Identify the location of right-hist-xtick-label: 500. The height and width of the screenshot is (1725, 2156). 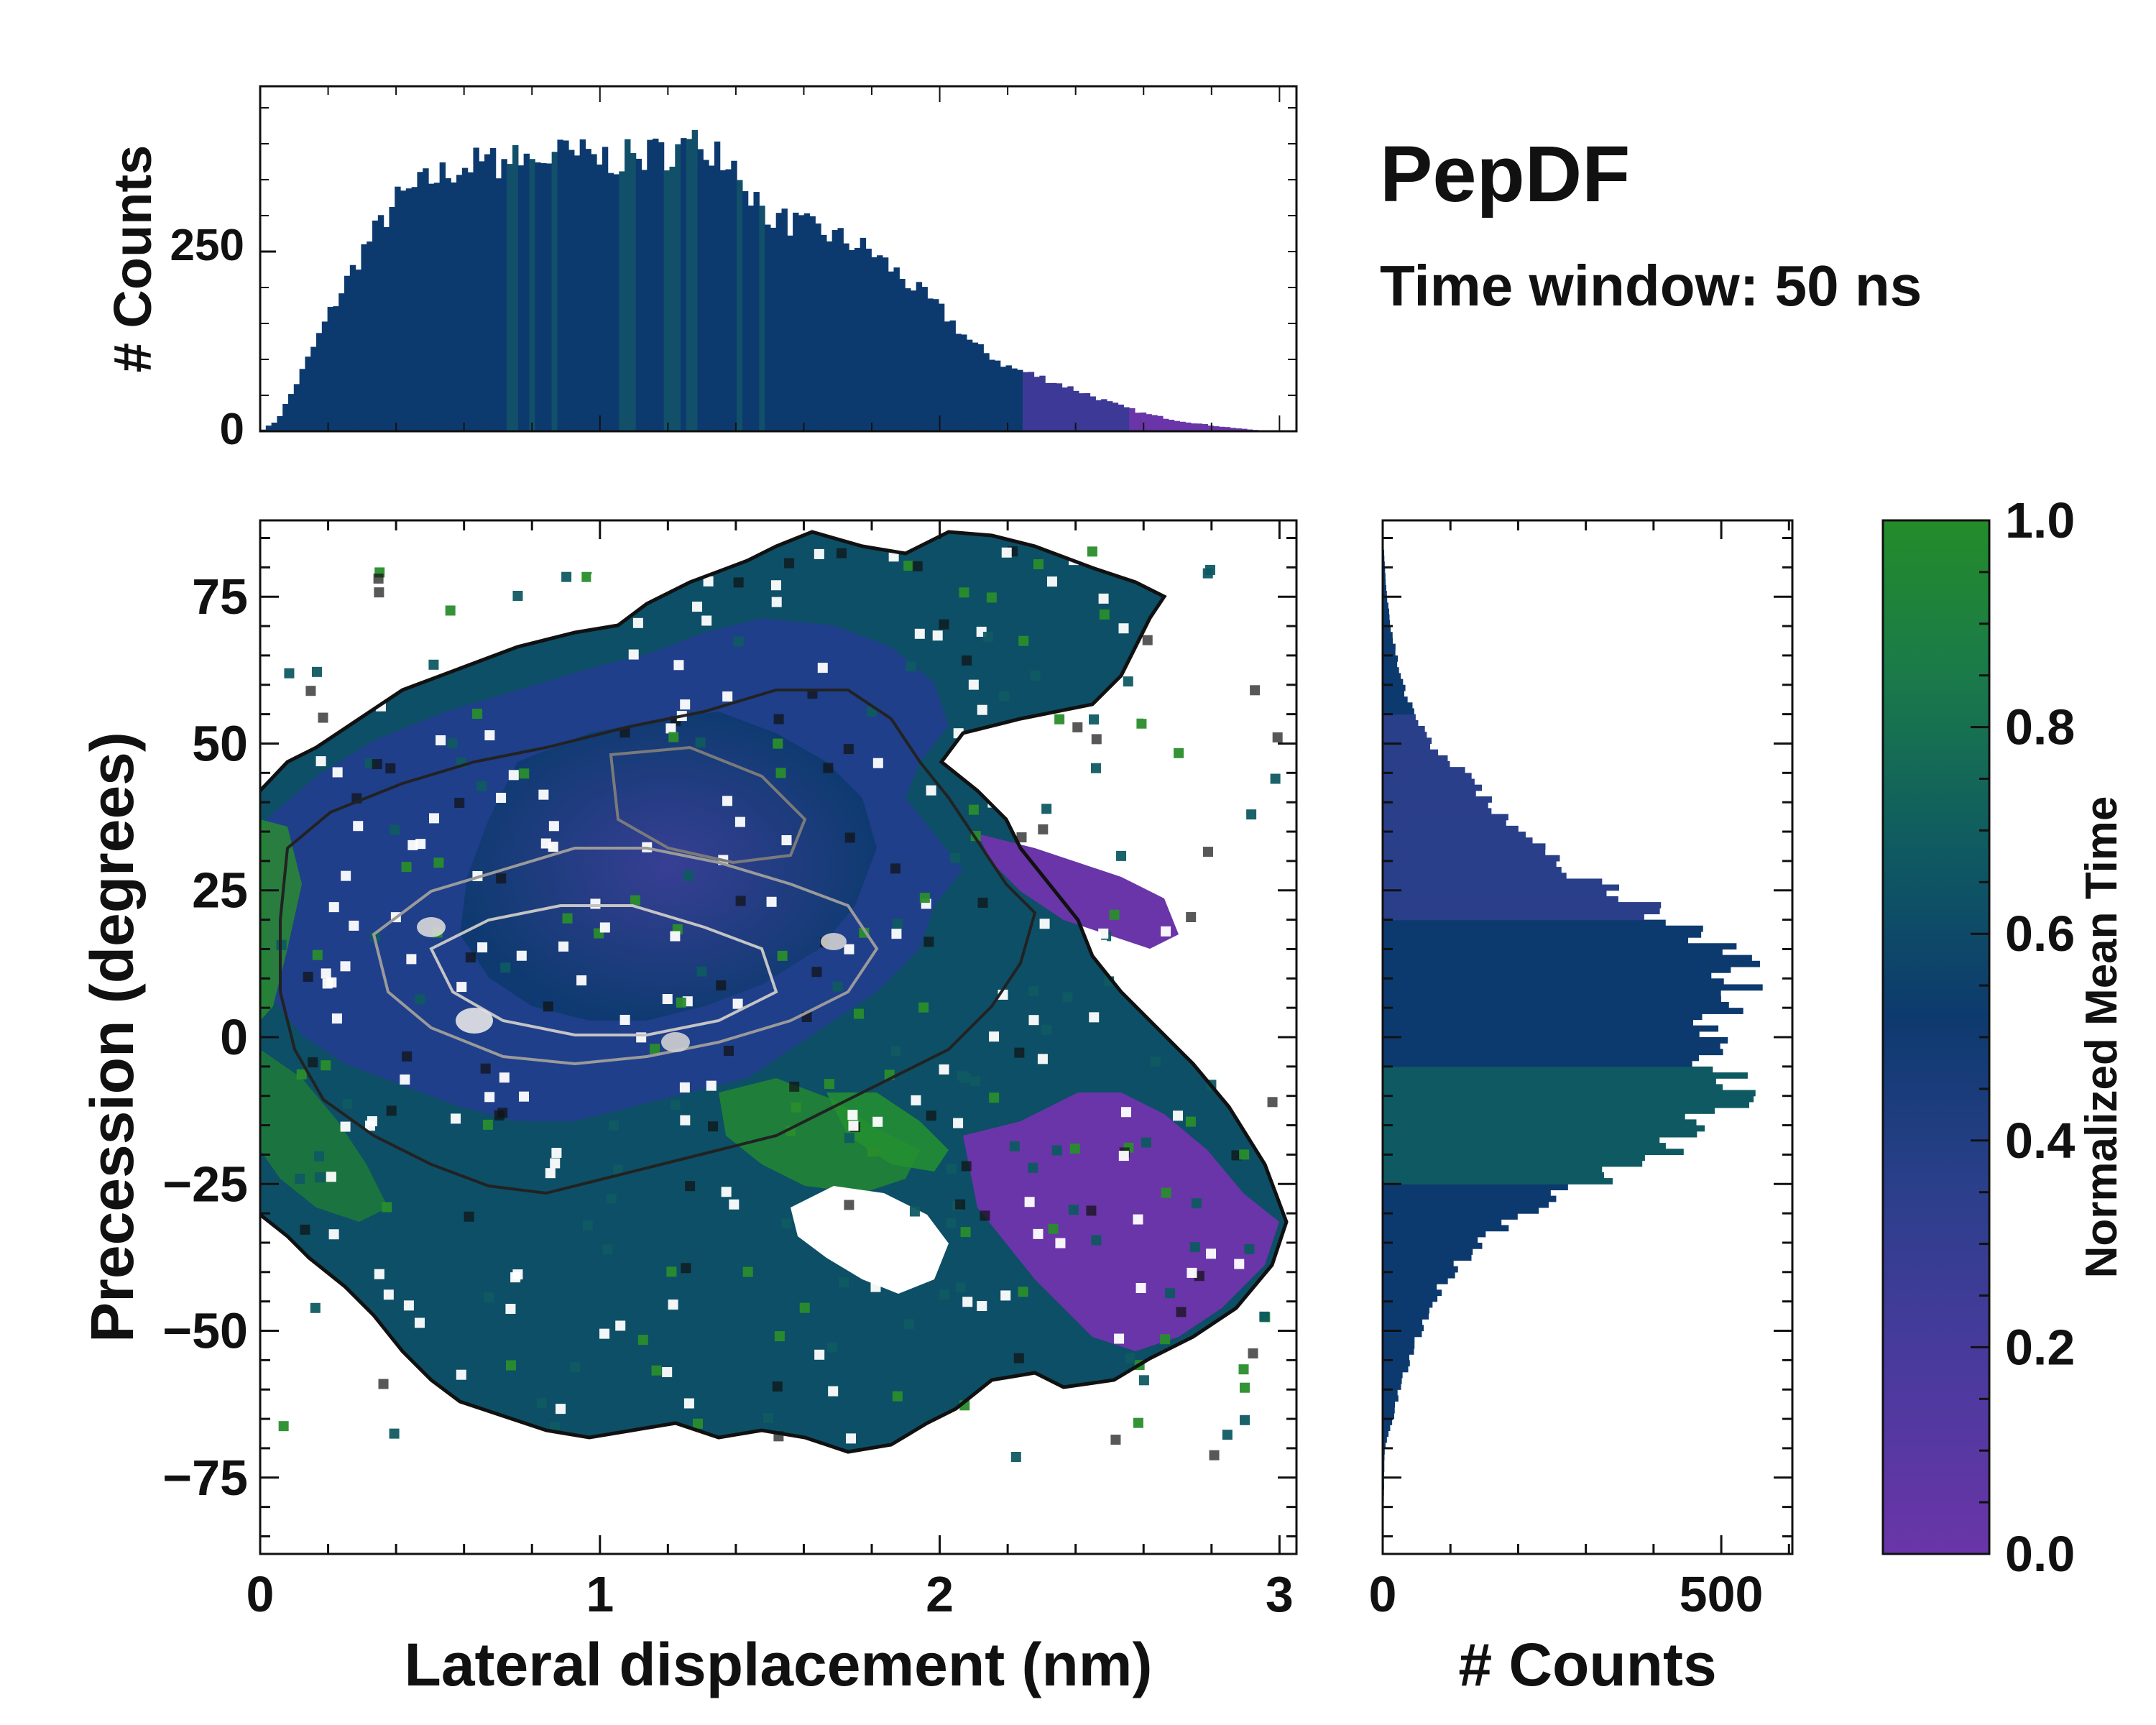
(1722, 1594).